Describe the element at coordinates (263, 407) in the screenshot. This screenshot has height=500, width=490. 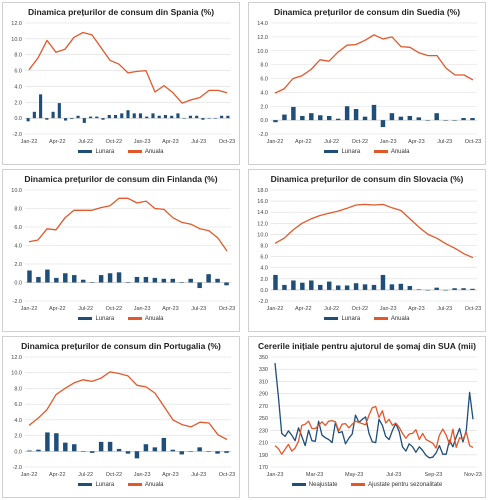
I see `y-tick-label: 270` at that location.